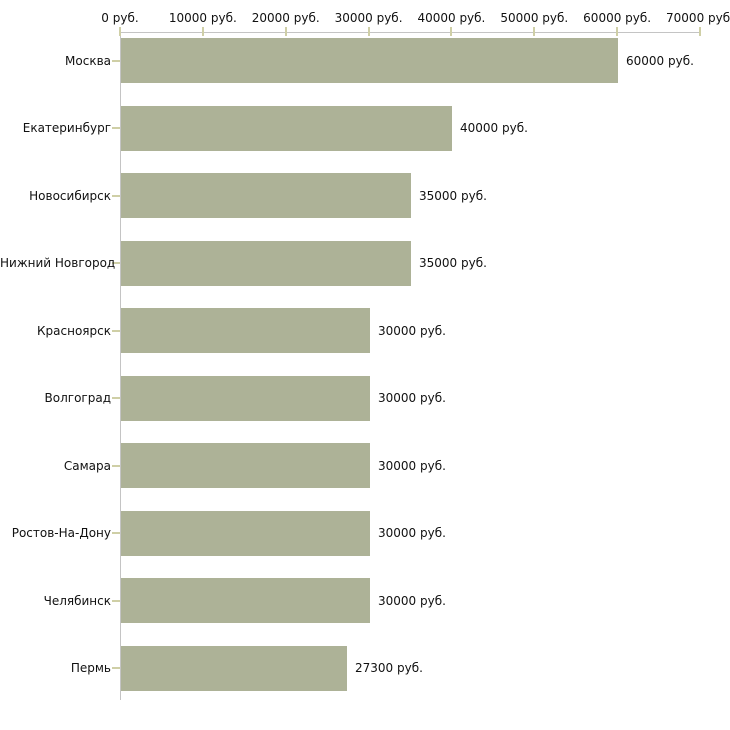 The height and width of the screenshot is (730, 730). Describe the element at coordinates (120, 366) in the screenshot. I see `y-axis-line` at that location.